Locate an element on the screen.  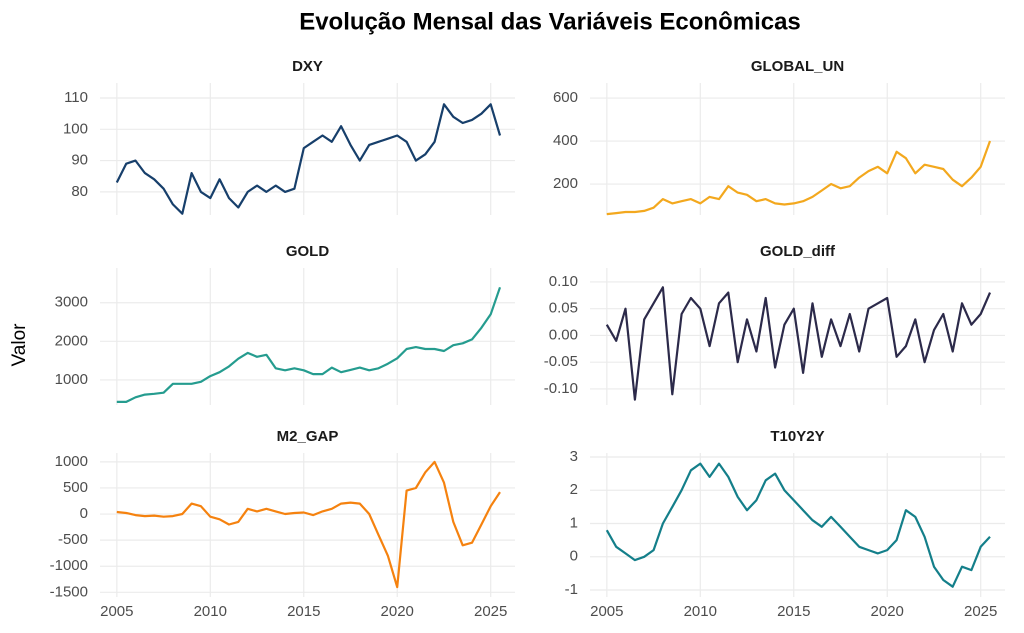
y-tick-label: 100 is located at coordinates (75, 128).